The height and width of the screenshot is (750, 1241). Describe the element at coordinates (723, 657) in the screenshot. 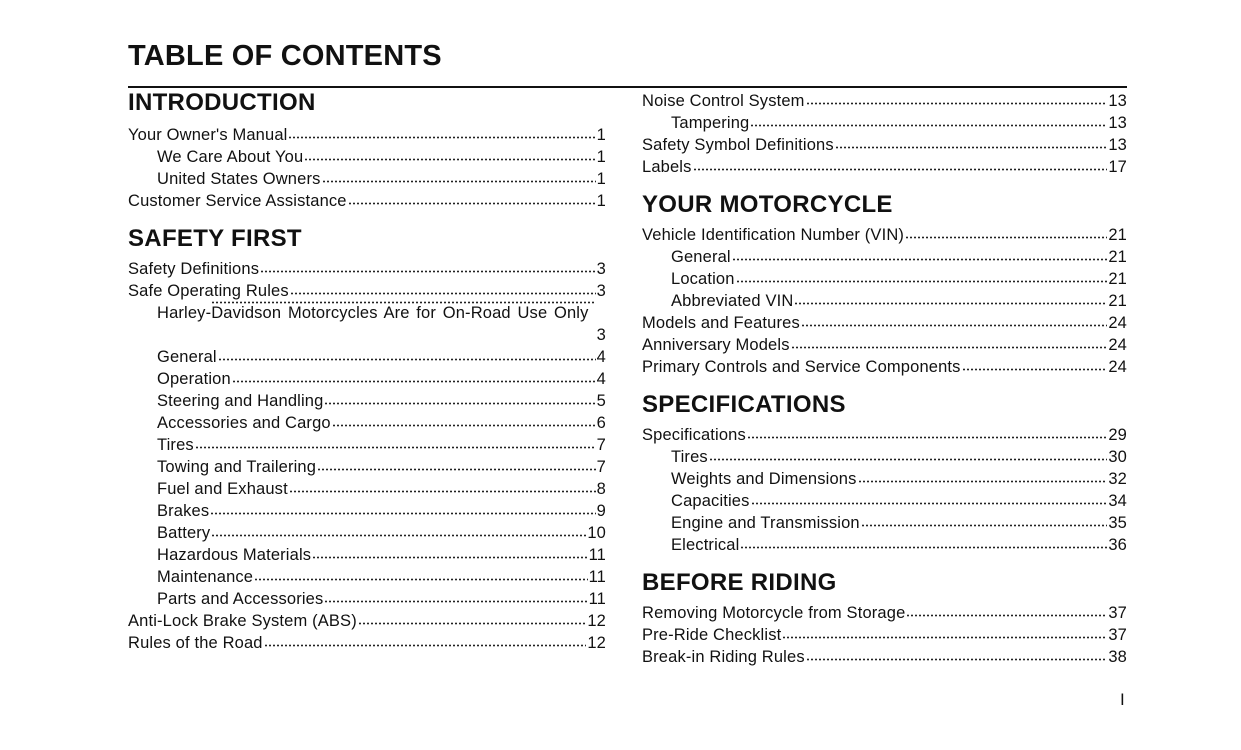

I see `toc-entry-title: Break-in Riding Rules` at that location.